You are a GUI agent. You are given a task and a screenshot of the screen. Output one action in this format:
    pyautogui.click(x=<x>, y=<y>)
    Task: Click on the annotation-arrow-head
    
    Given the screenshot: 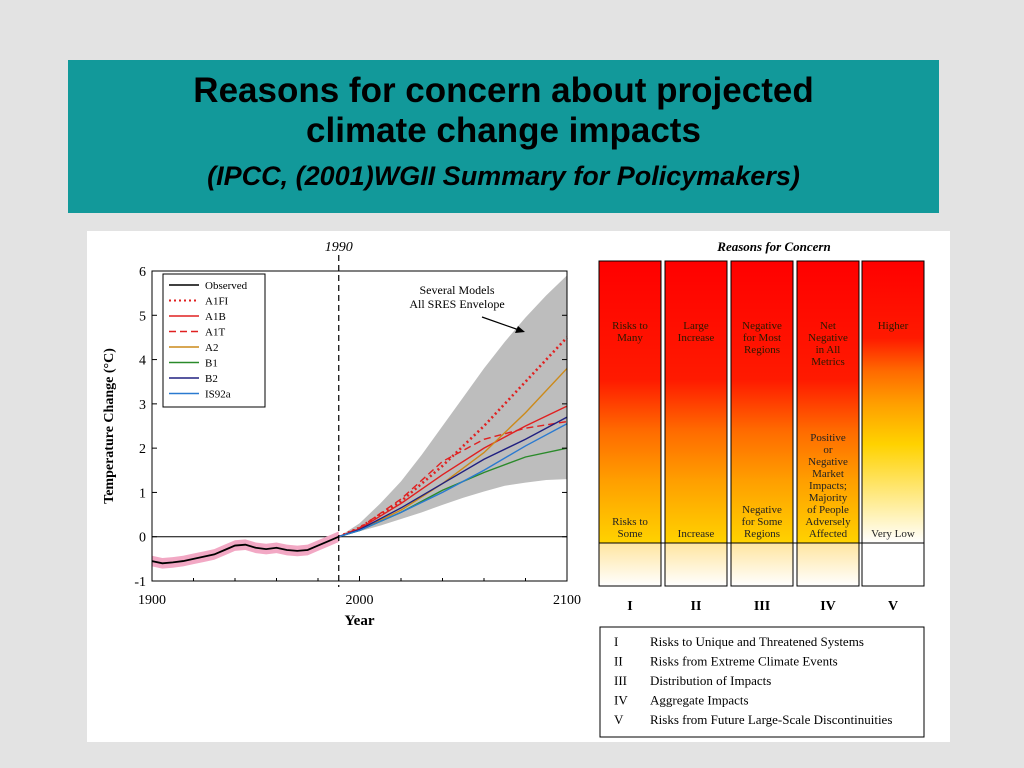 What is the action you would take?
    pyautogui.click(x=520, y=329)
    